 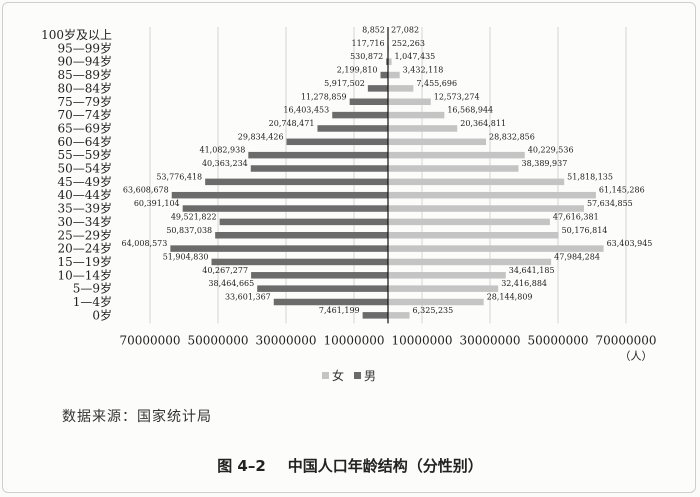 What do you see at coordinates (248, 297) in the screenshot?
I see `data-label-male: 33,601,367` at bounding box center [248, 297].